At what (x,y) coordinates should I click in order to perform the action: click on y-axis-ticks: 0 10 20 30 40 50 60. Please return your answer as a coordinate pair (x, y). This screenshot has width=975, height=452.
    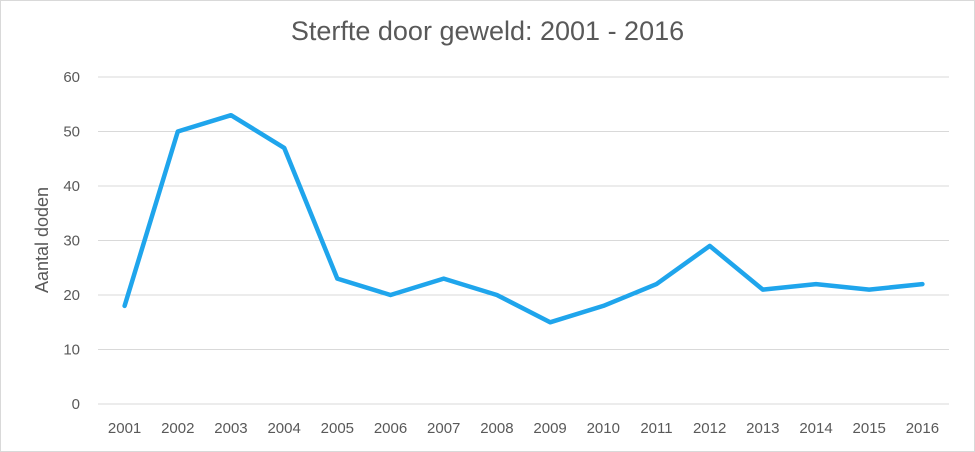
    Looking at the image, I should click on (71, 241).